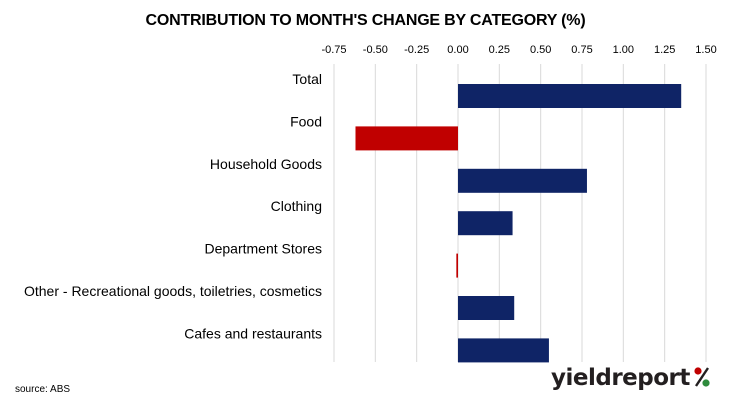 The width and height of the screenshot is (731, 401). I want to click on x-tick-label: 0.50, so click(540, 50).